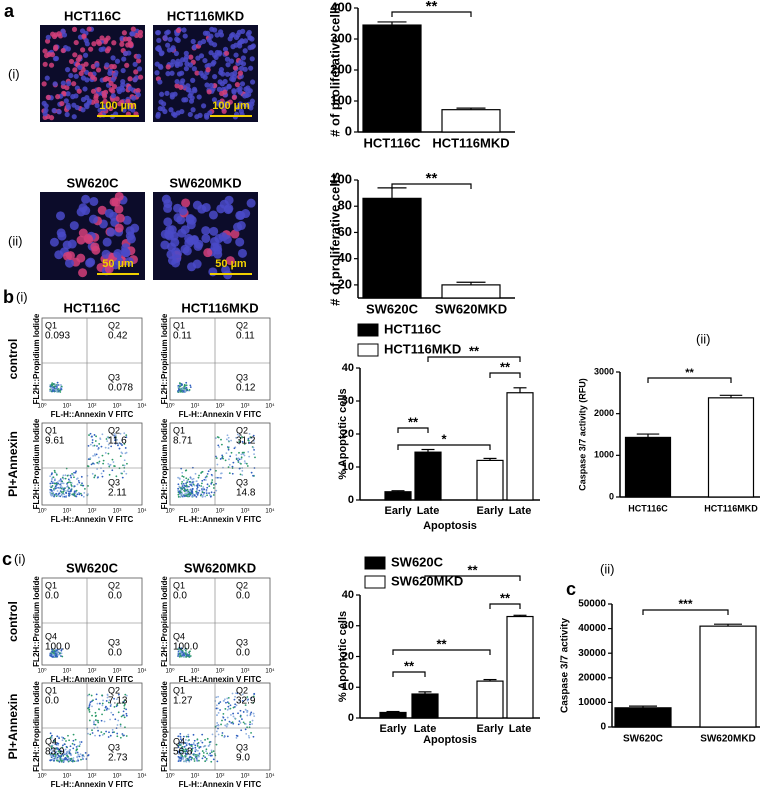  I want to click on quadrant-name: Q1, so click(51, 430).